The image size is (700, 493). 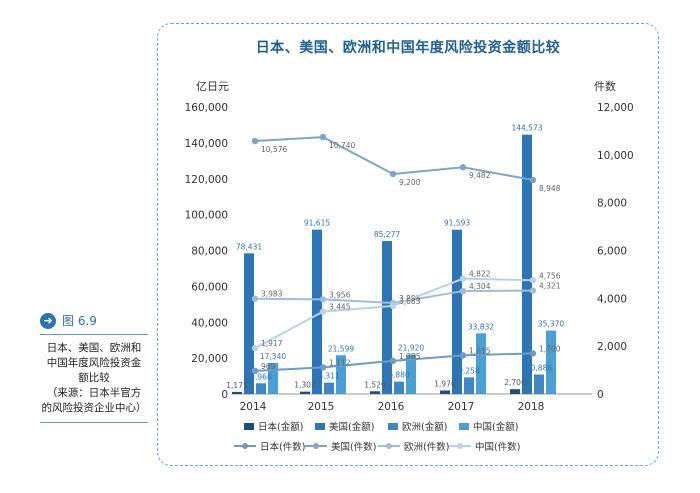 What do you see at coordinates (445, 383) in the screenshot?
I see `bar-value-label: 1,976` at bounding box center [445, 383].